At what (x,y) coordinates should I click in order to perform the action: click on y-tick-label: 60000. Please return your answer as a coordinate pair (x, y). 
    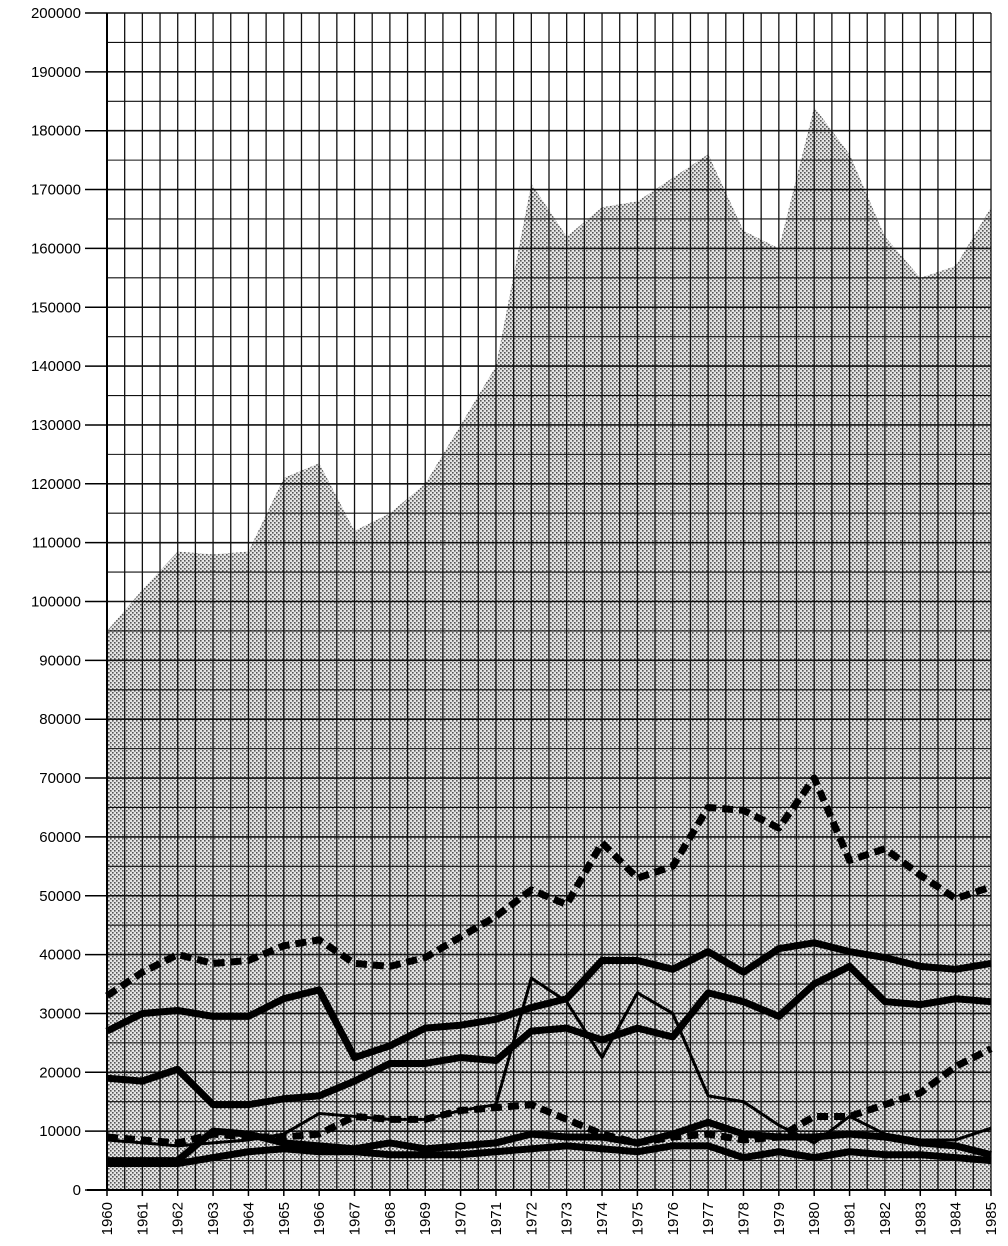
    Looking at the image, I should click on (60, 837).